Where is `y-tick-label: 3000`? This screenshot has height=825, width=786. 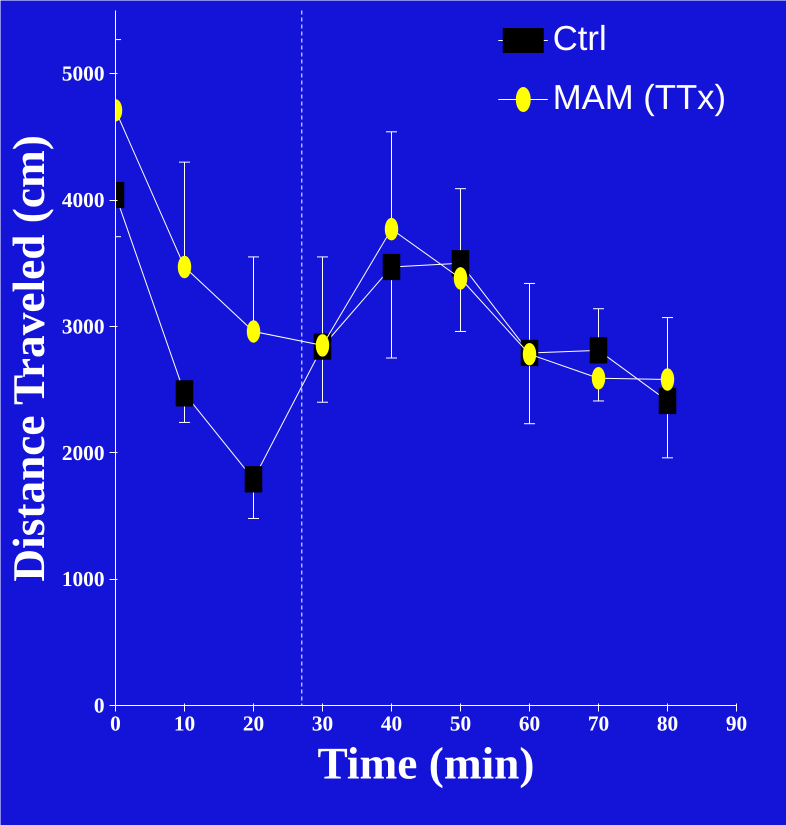 y-tick-label: 3000 is located at coordinates (83, 326).